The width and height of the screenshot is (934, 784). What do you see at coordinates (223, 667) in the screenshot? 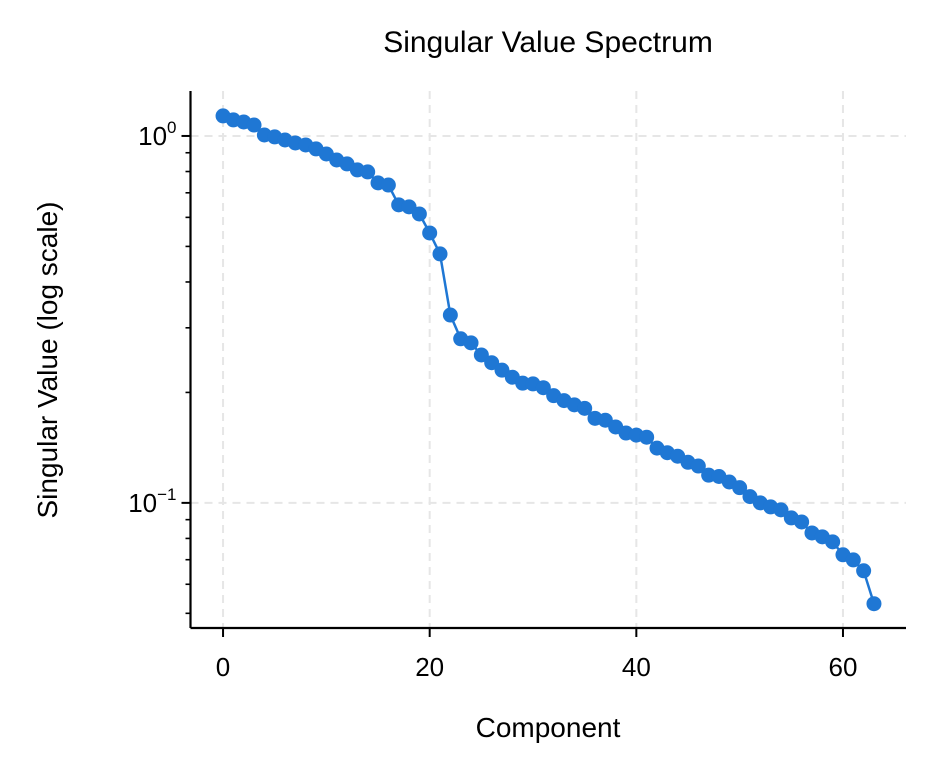
I see `x-tick-label: 0` at bounding box center [223, 667].